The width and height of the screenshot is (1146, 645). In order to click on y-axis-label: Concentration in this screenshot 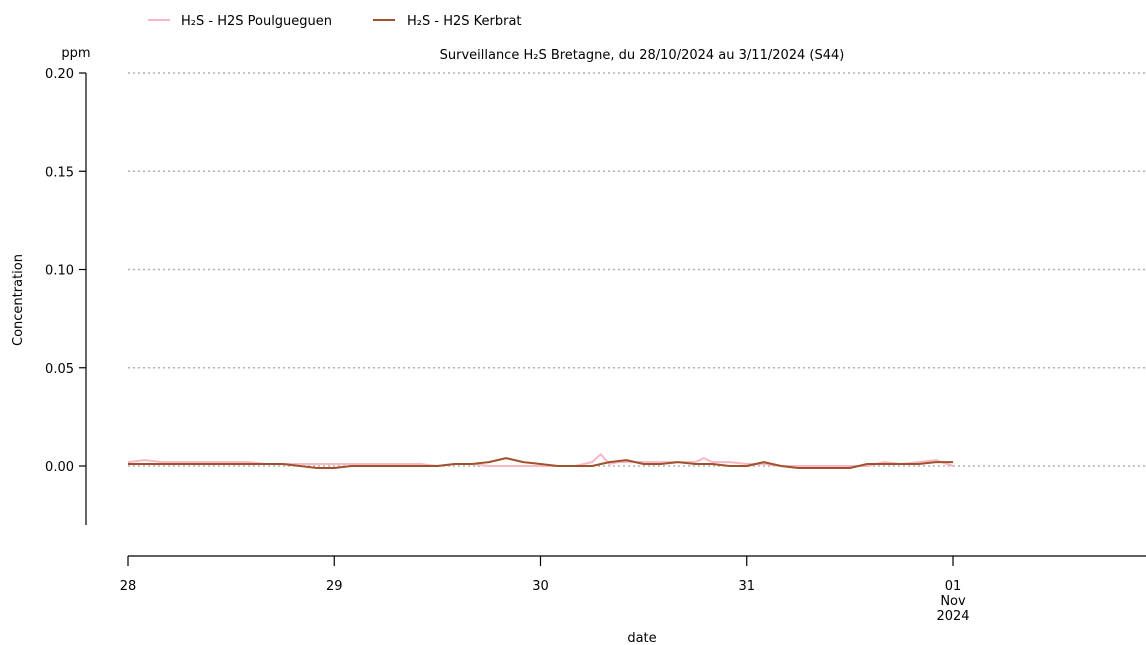, I will do `click(18, 300)`.